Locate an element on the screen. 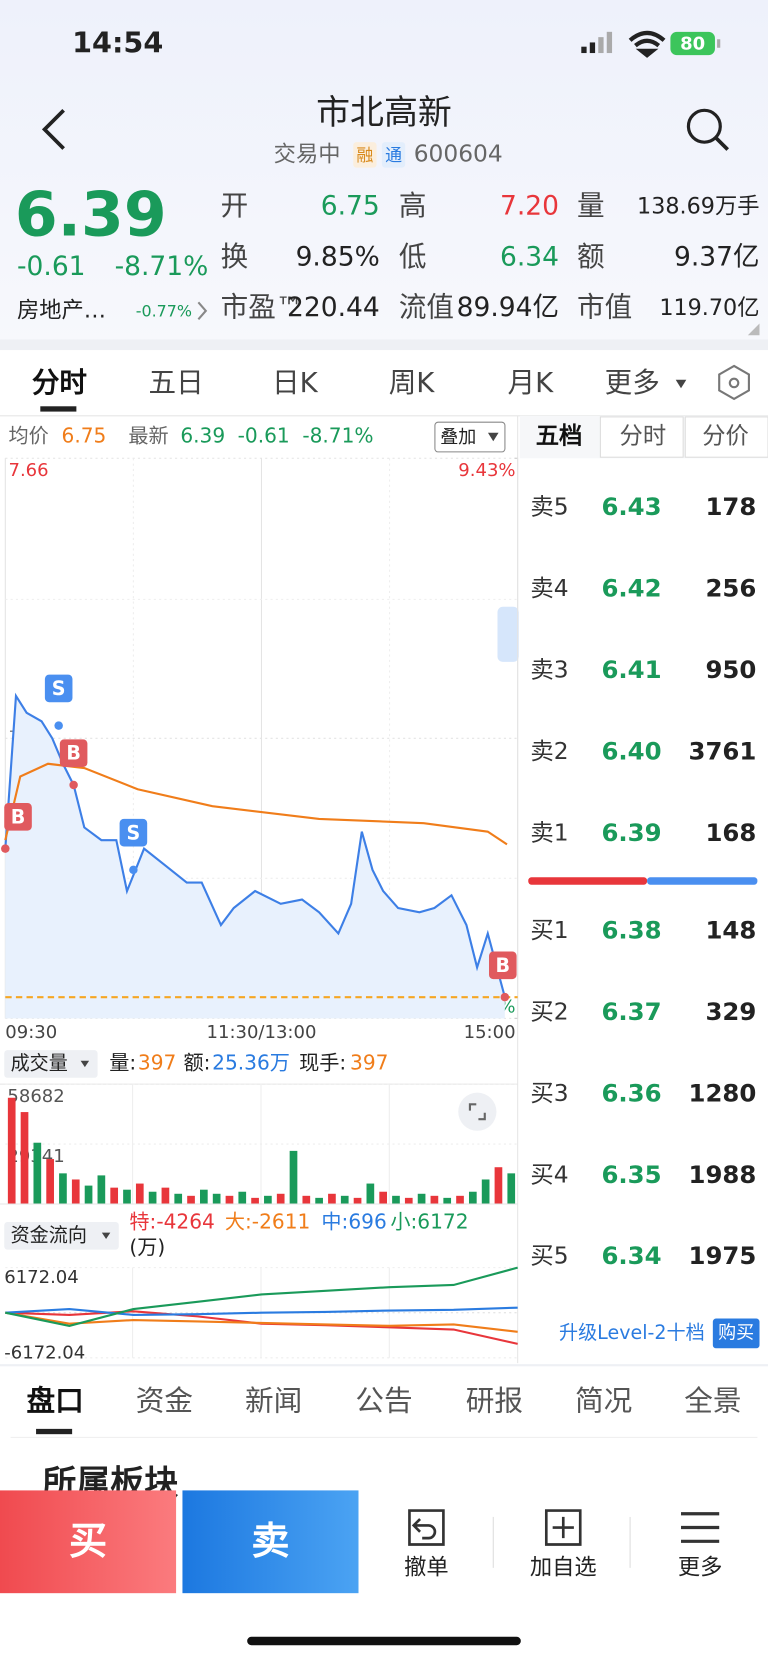  separator is located at coordinates (384, 1365).